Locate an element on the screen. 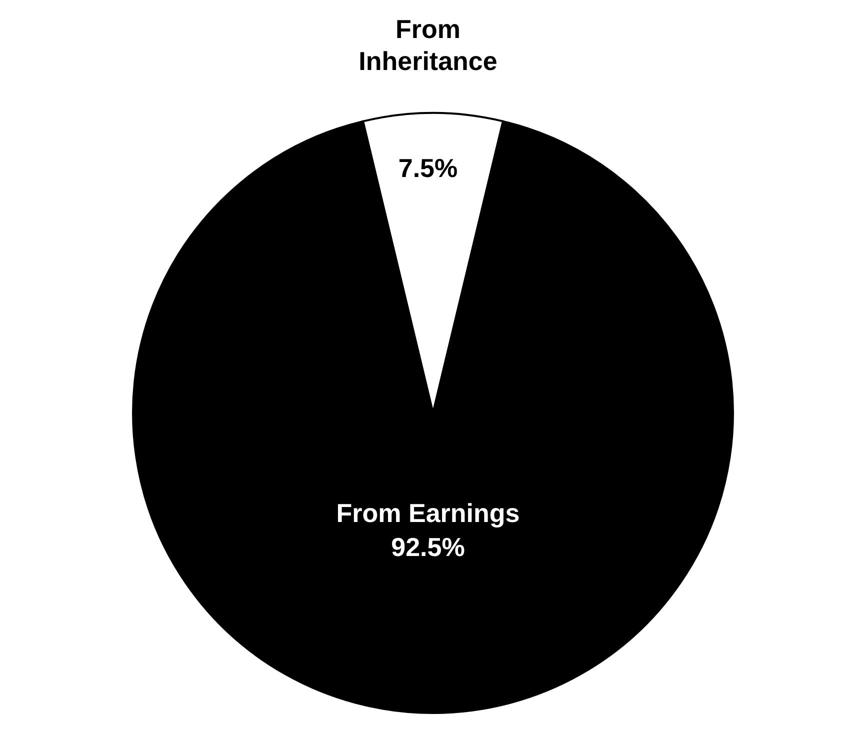  data-label: 7.5% is located at coordinates (428, 168).